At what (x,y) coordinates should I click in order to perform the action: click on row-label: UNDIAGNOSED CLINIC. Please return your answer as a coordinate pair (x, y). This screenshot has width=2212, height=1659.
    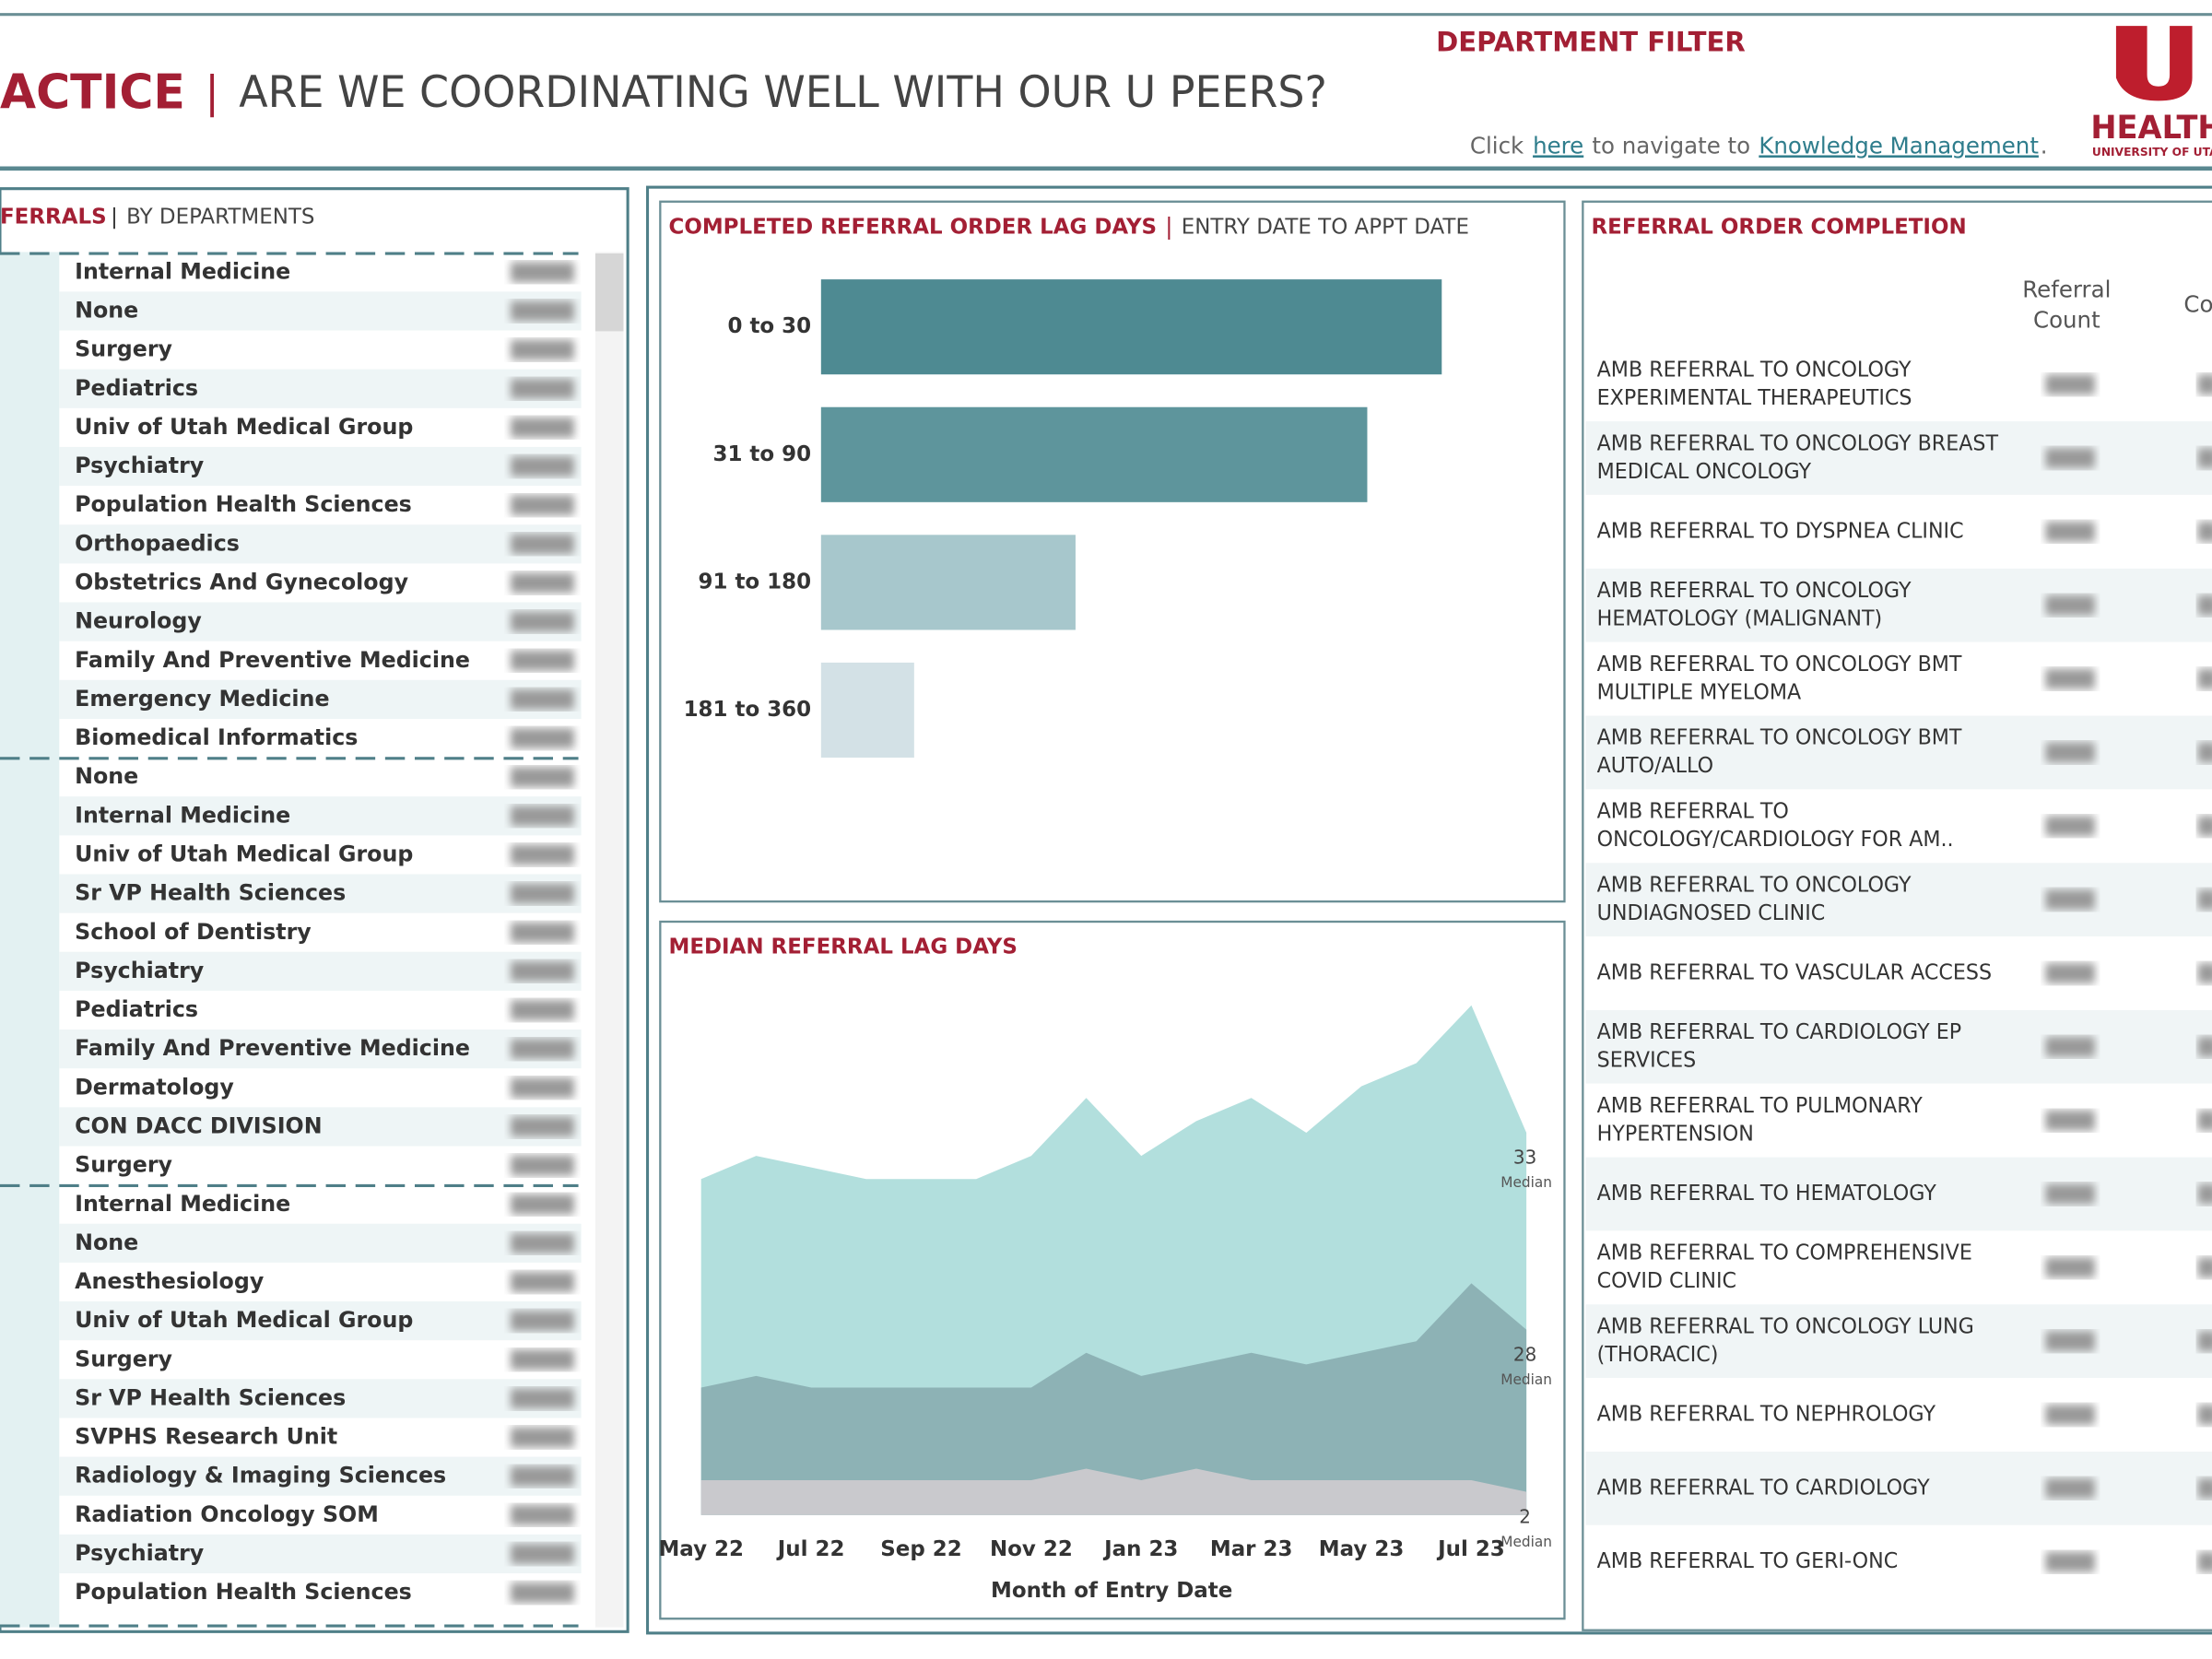
    Looking at the image, I should click on (1711, 913).